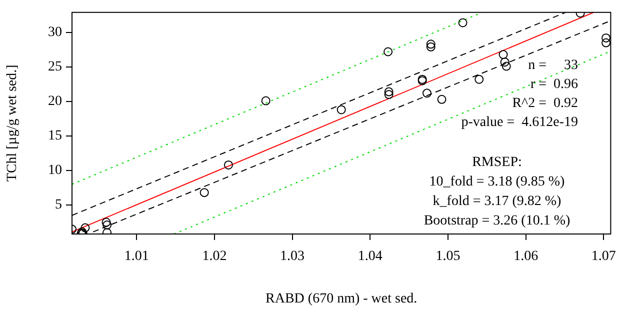 The width and height of the screenshot is (624, 311). Describe the element at coordinates (55, 170) in the screenshot. I see `y-tick-label: 10` at that location.